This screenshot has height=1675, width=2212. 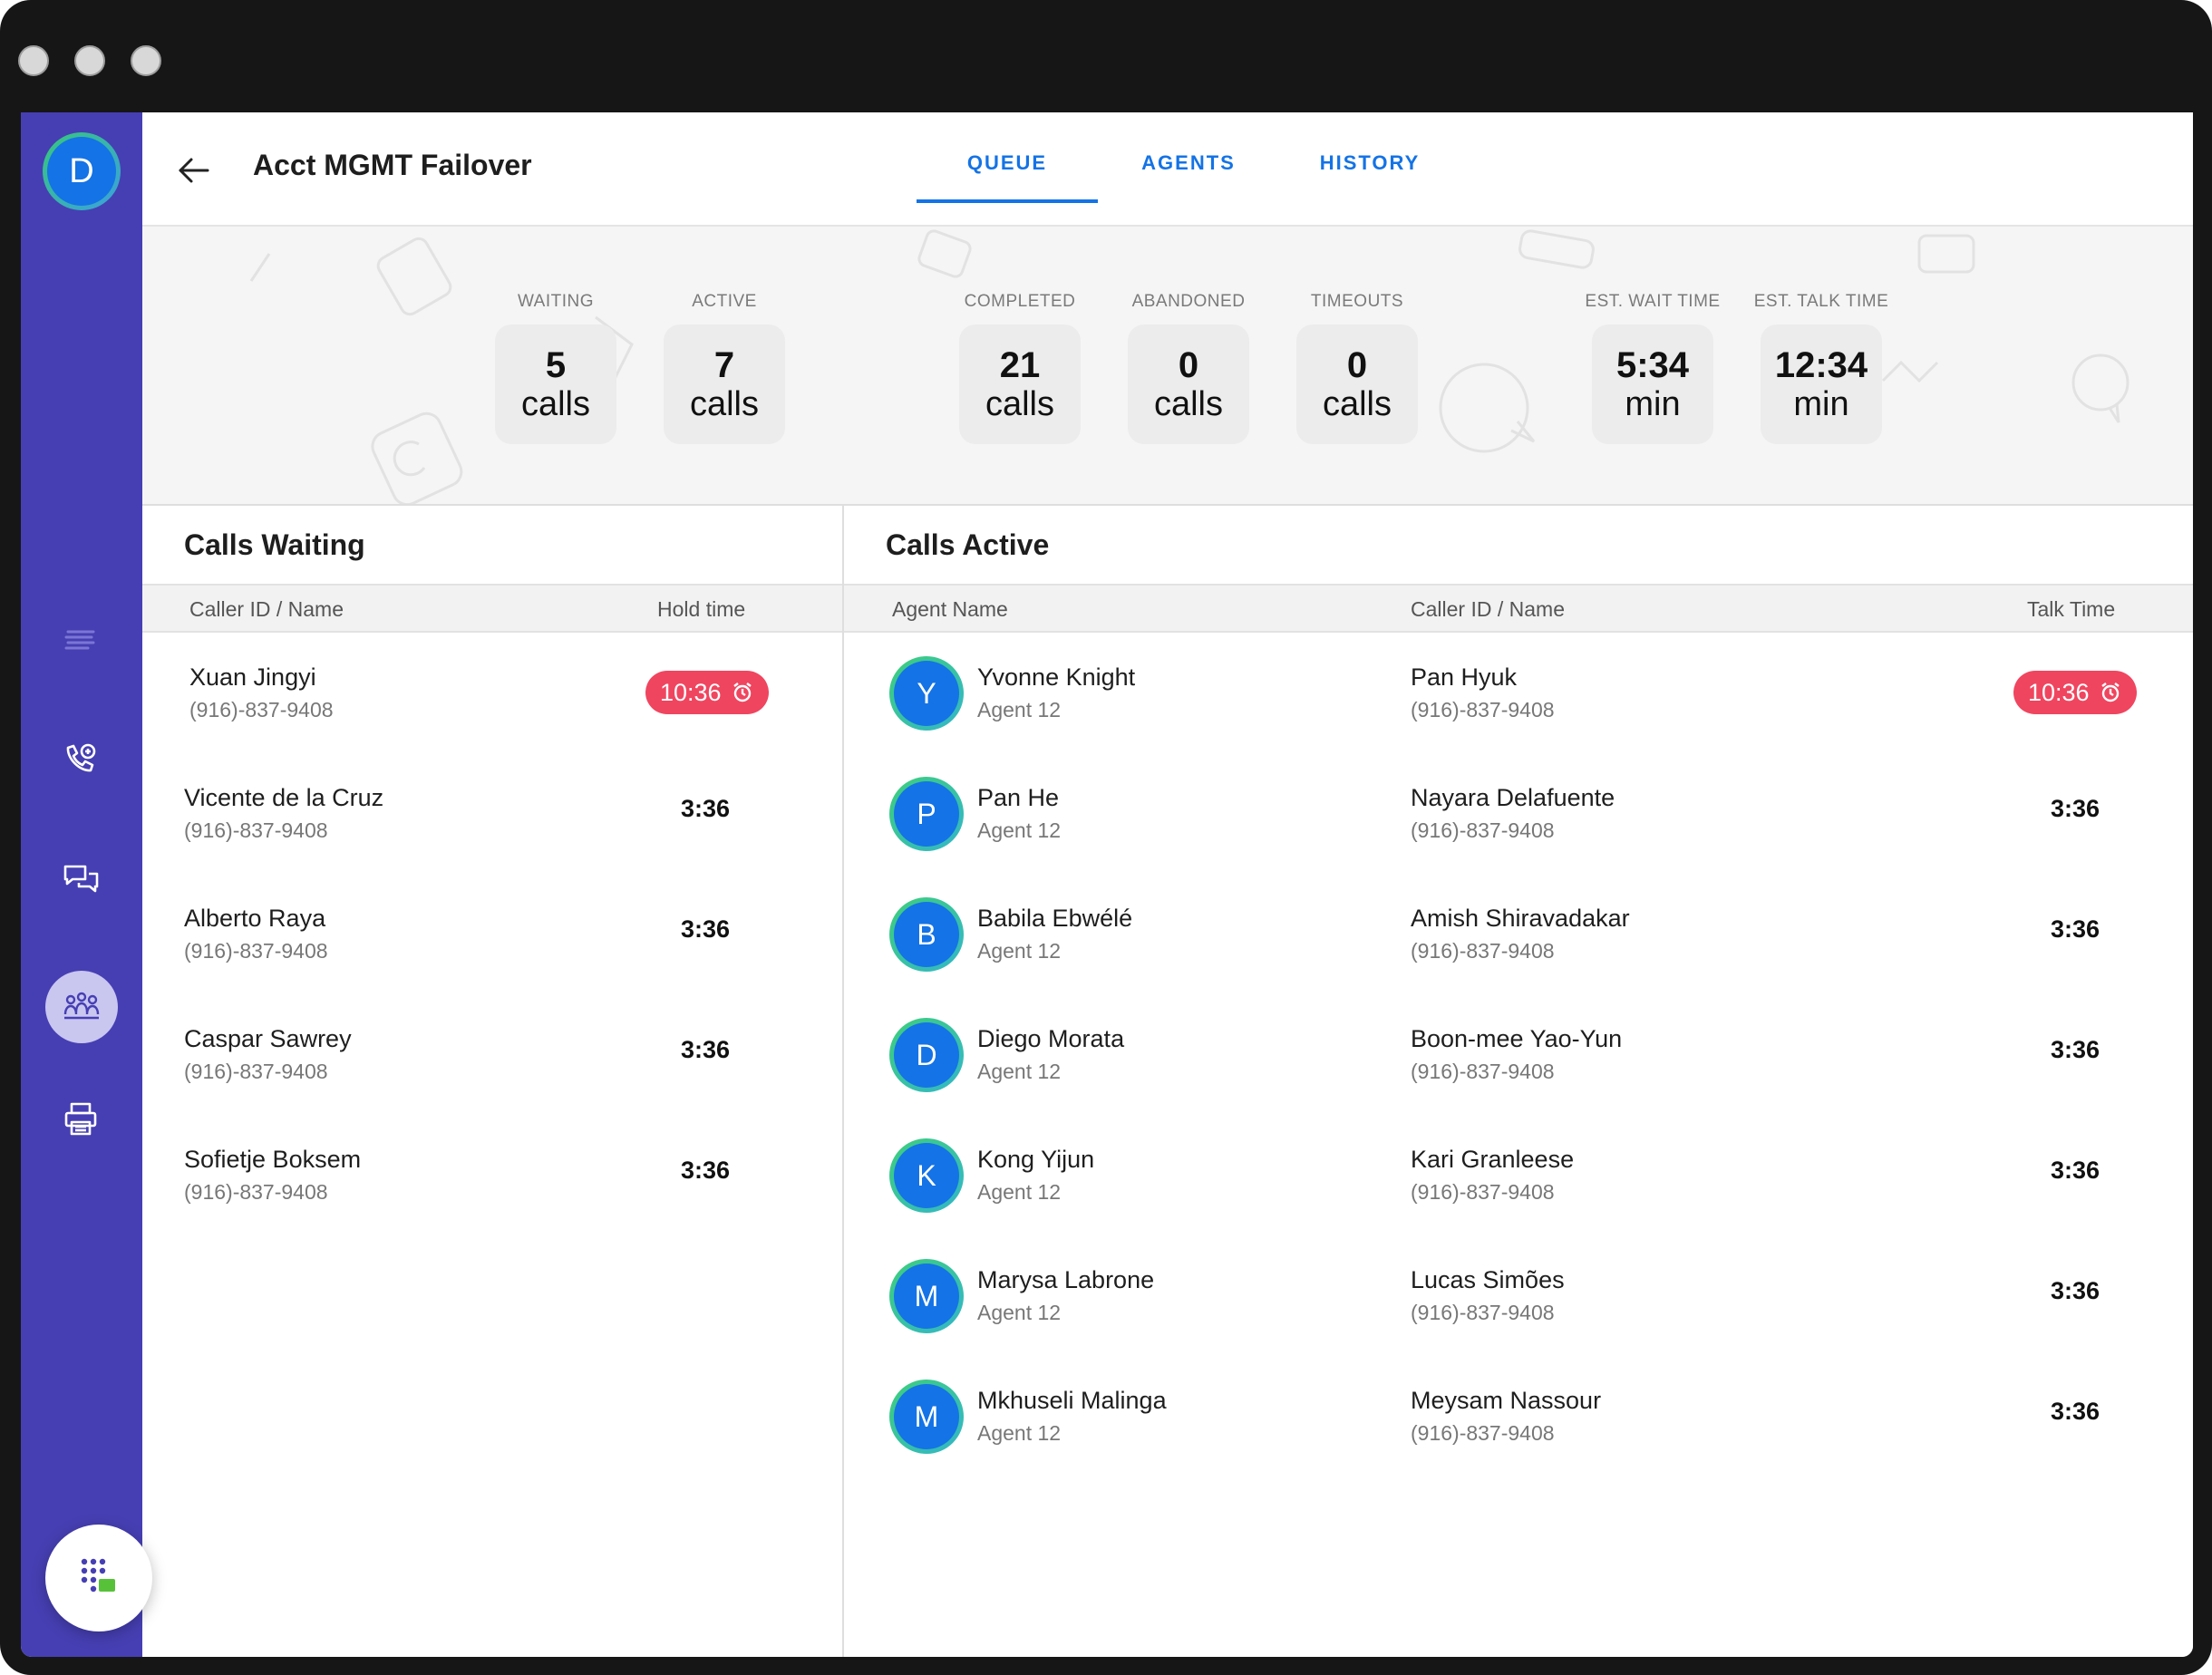 I want to click on close-window-button, so click(x=33, y=60).